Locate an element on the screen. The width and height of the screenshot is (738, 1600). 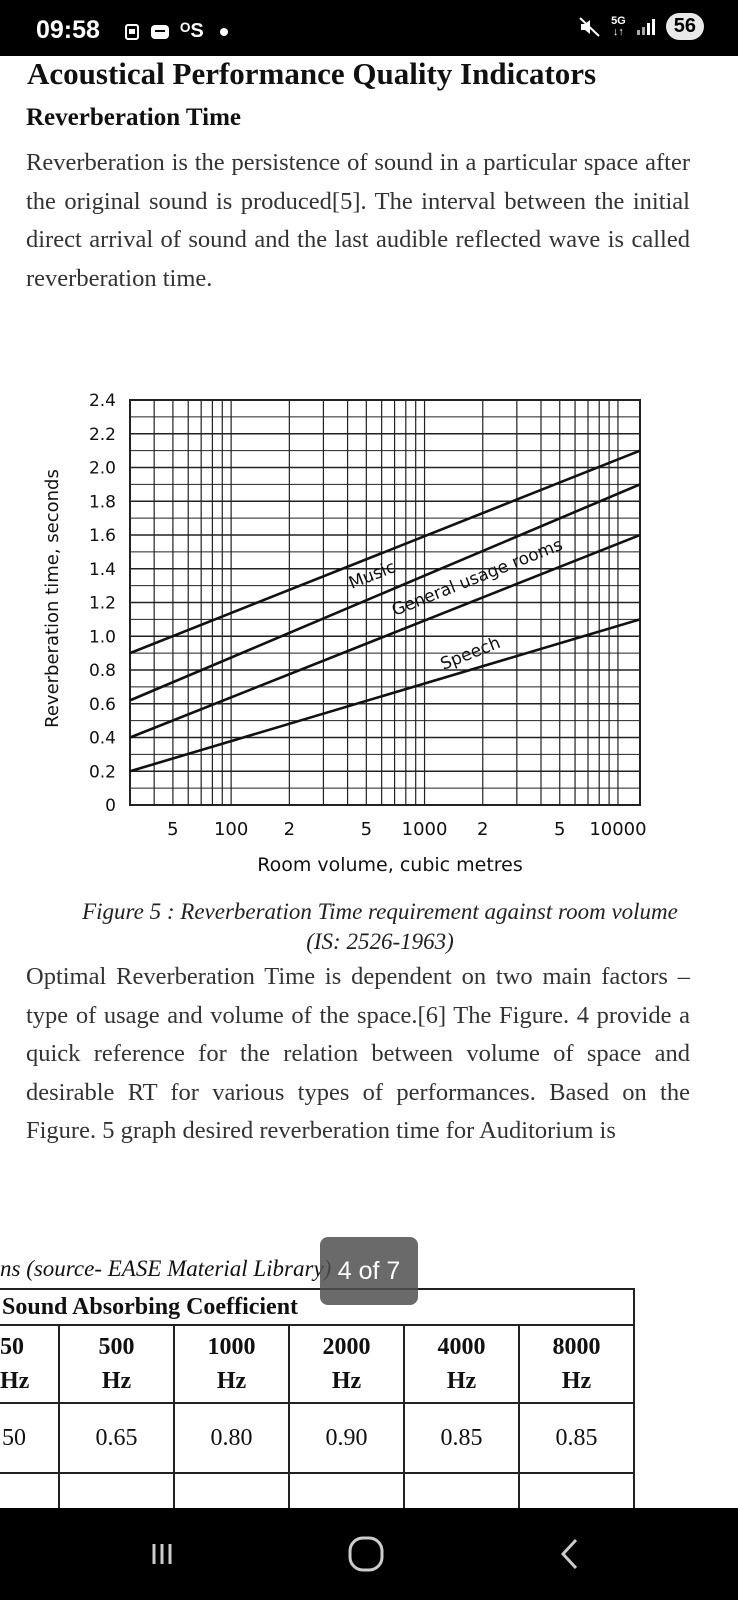
home-button is located at coordinates (366, 1554).